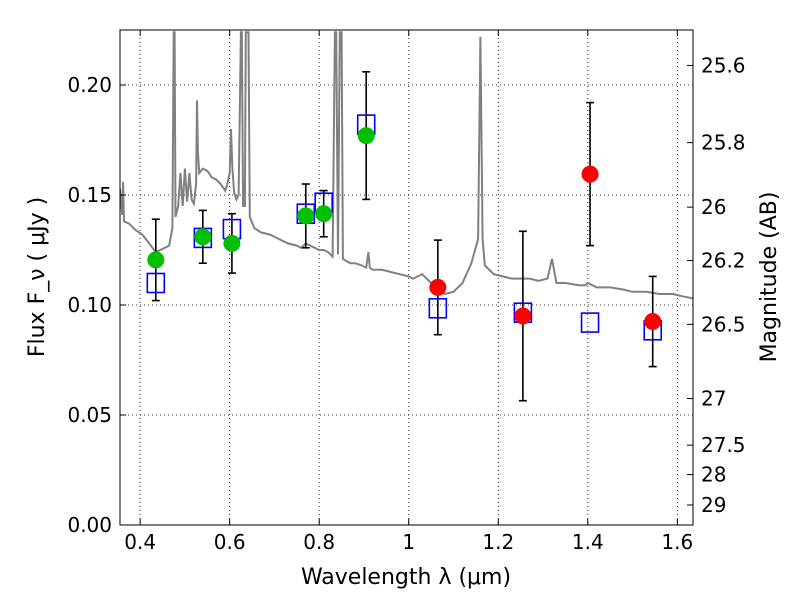  Describe the element at coordinates (723, 65) in the screenshot. I see `right-tick-label: 25.6` at that location.